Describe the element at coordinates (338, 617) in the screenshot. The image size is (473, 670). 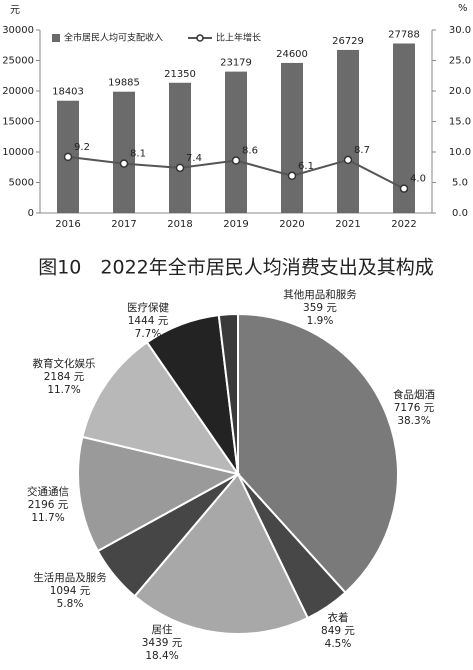
I see `slice-label: 衣着` at that location.